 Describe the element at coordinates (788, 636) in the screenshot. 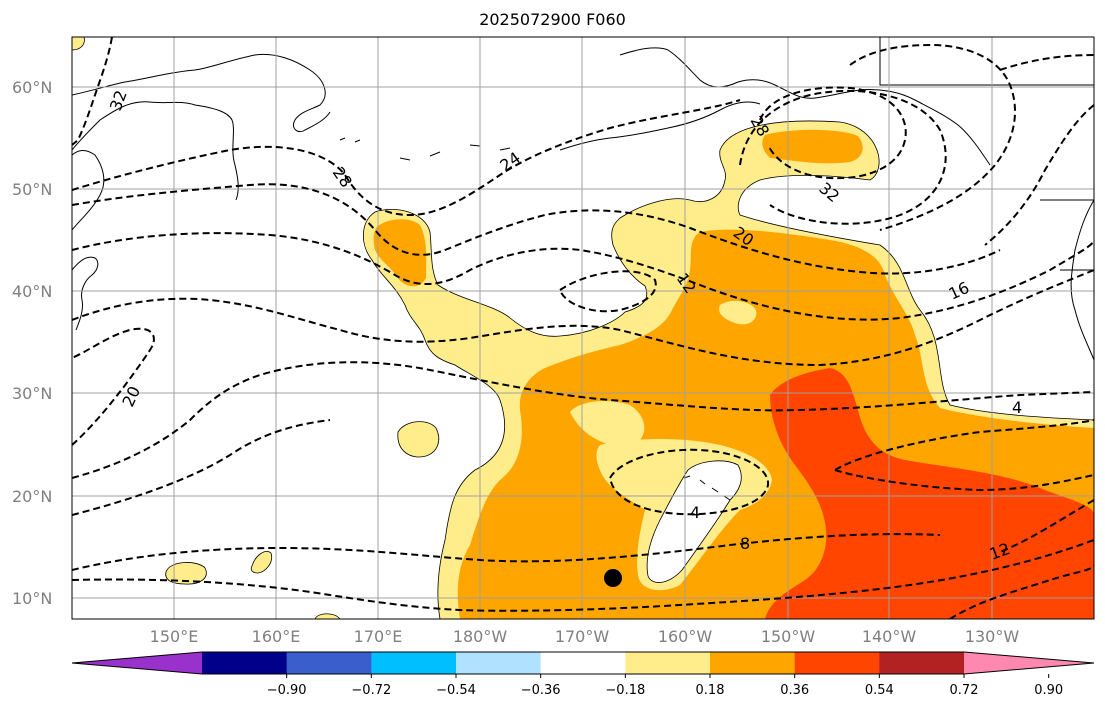

I see `lon-label-150W: 150°W` at that location.